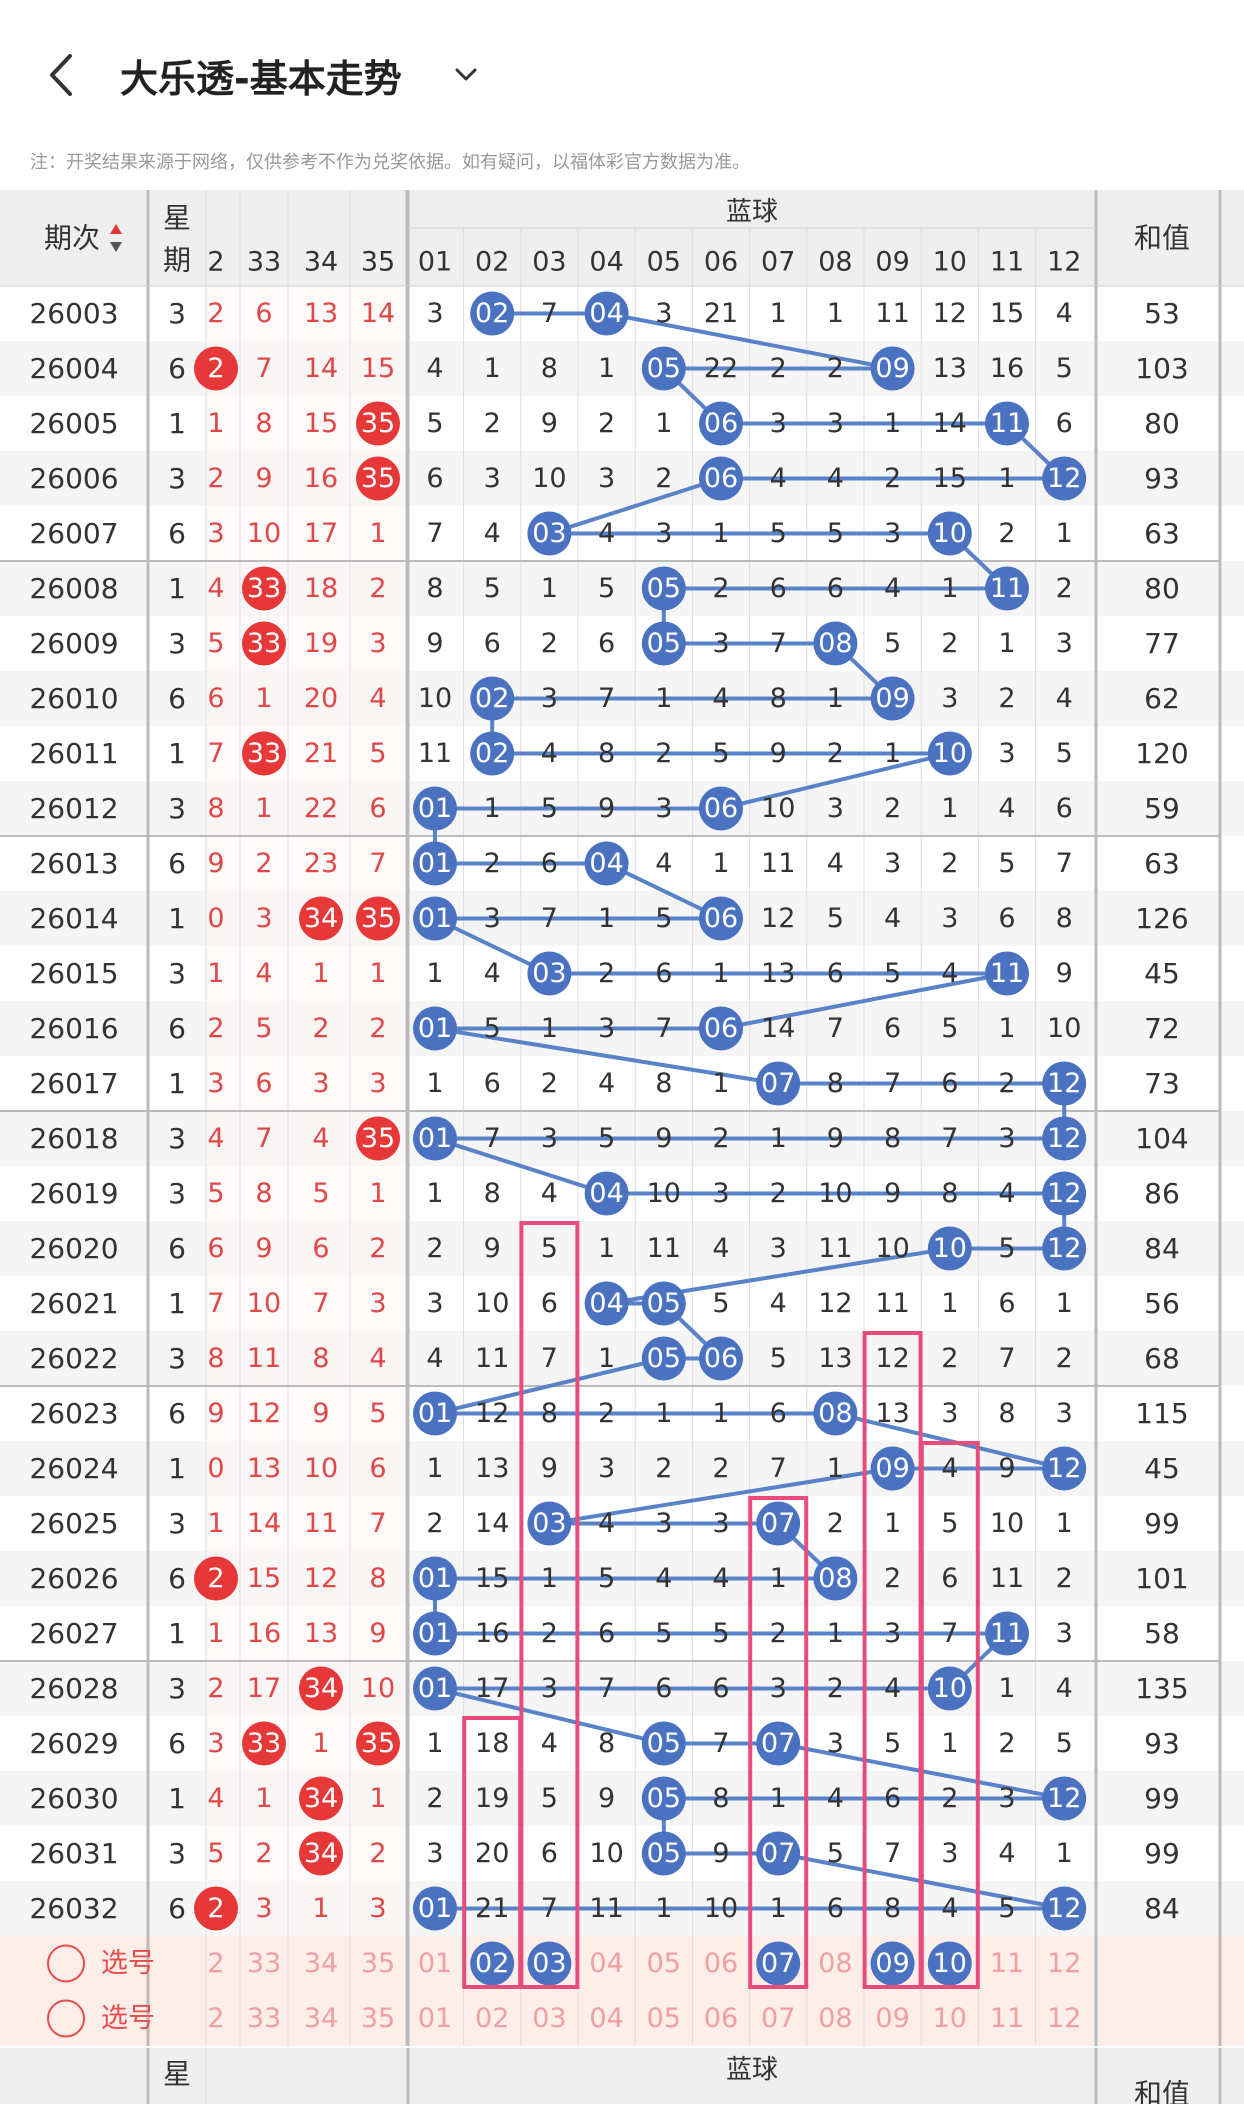 Image resolution: width=1244 pixels, height=2104 pixels. I want to click on blue-col-header: 11, so click(1007, 262).